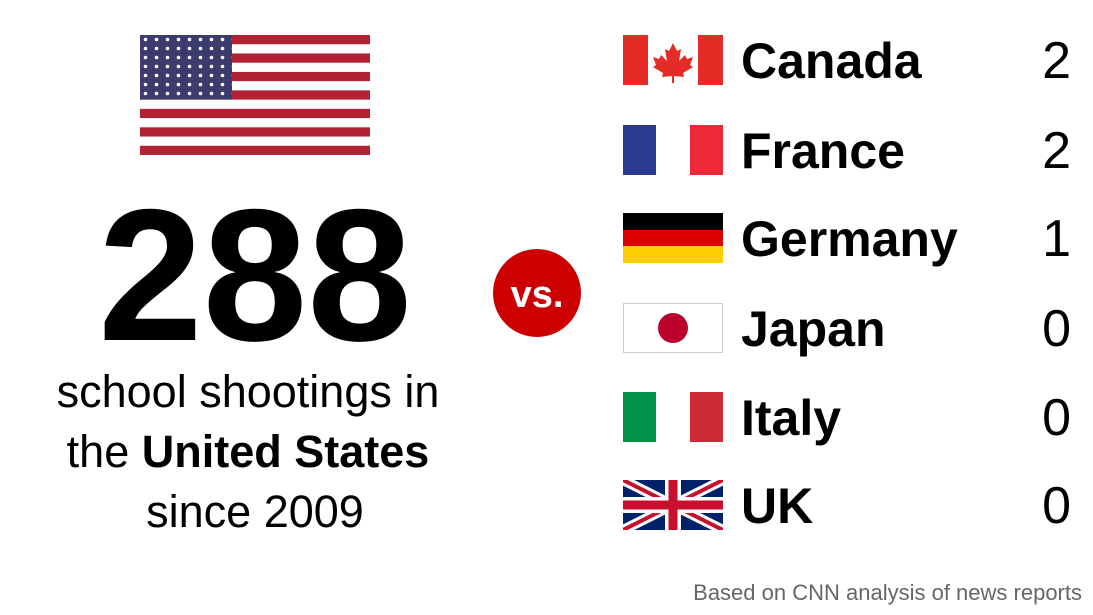 Image resolution: width=1093 pixels, height=615 pixels. I want to click on country-name: UK, so click(777, 506).